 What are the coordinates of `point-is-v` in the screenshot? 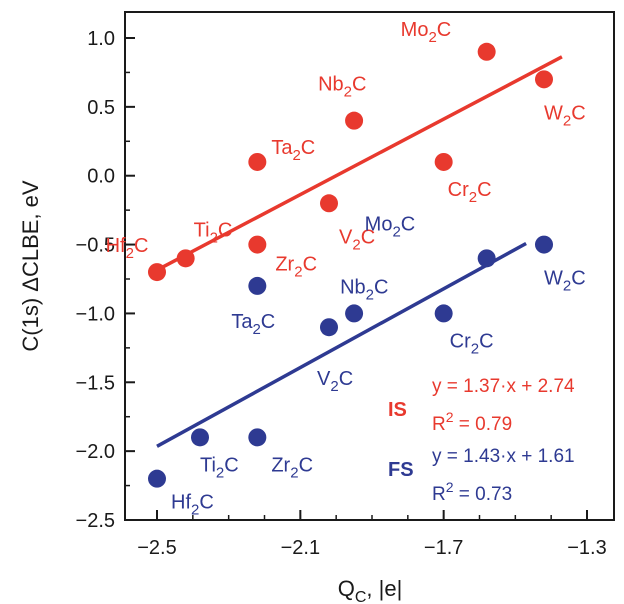 It's located at (329, 203).